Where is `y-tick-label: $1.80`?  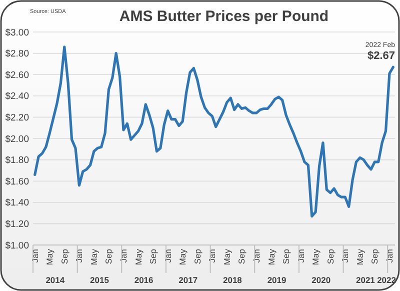 y-tick-label: $1.80 is located at coordinates (17, 160).